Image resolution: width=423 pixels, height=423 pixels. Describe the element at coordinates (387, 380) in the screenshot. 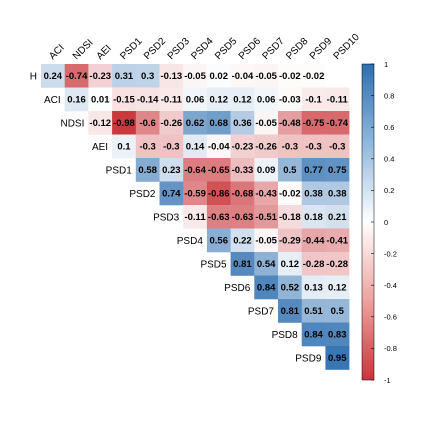

I see `colorbar-tick-label: -1` at that location.